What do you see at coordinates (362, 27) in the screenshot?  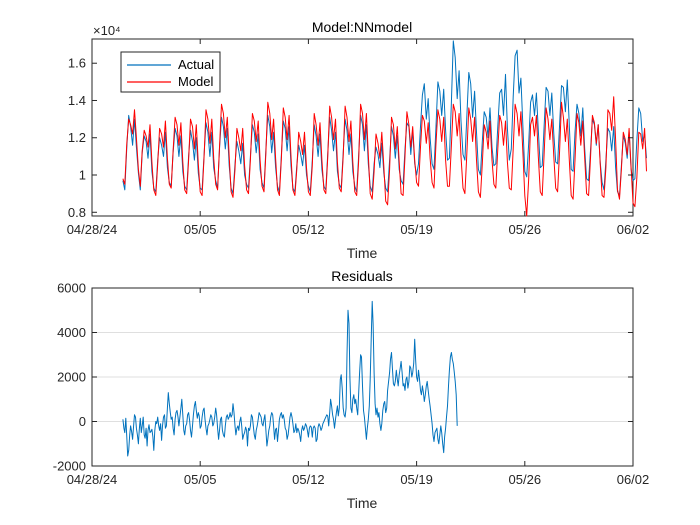 I see `top-chart-title: Model:NNmodel` at bounding box center [362, 27].